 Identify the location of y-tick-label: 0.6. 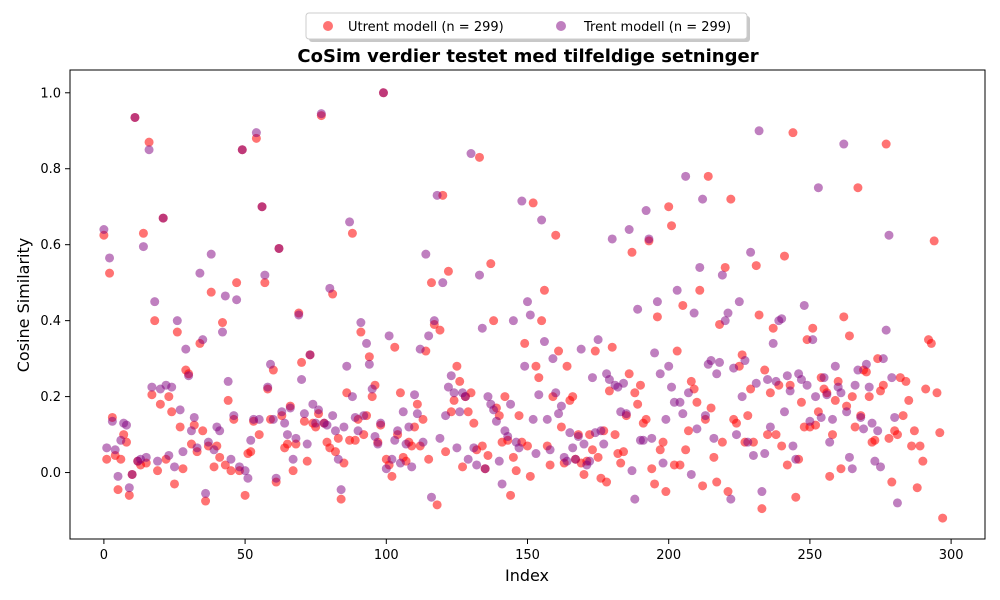
(50, 245).